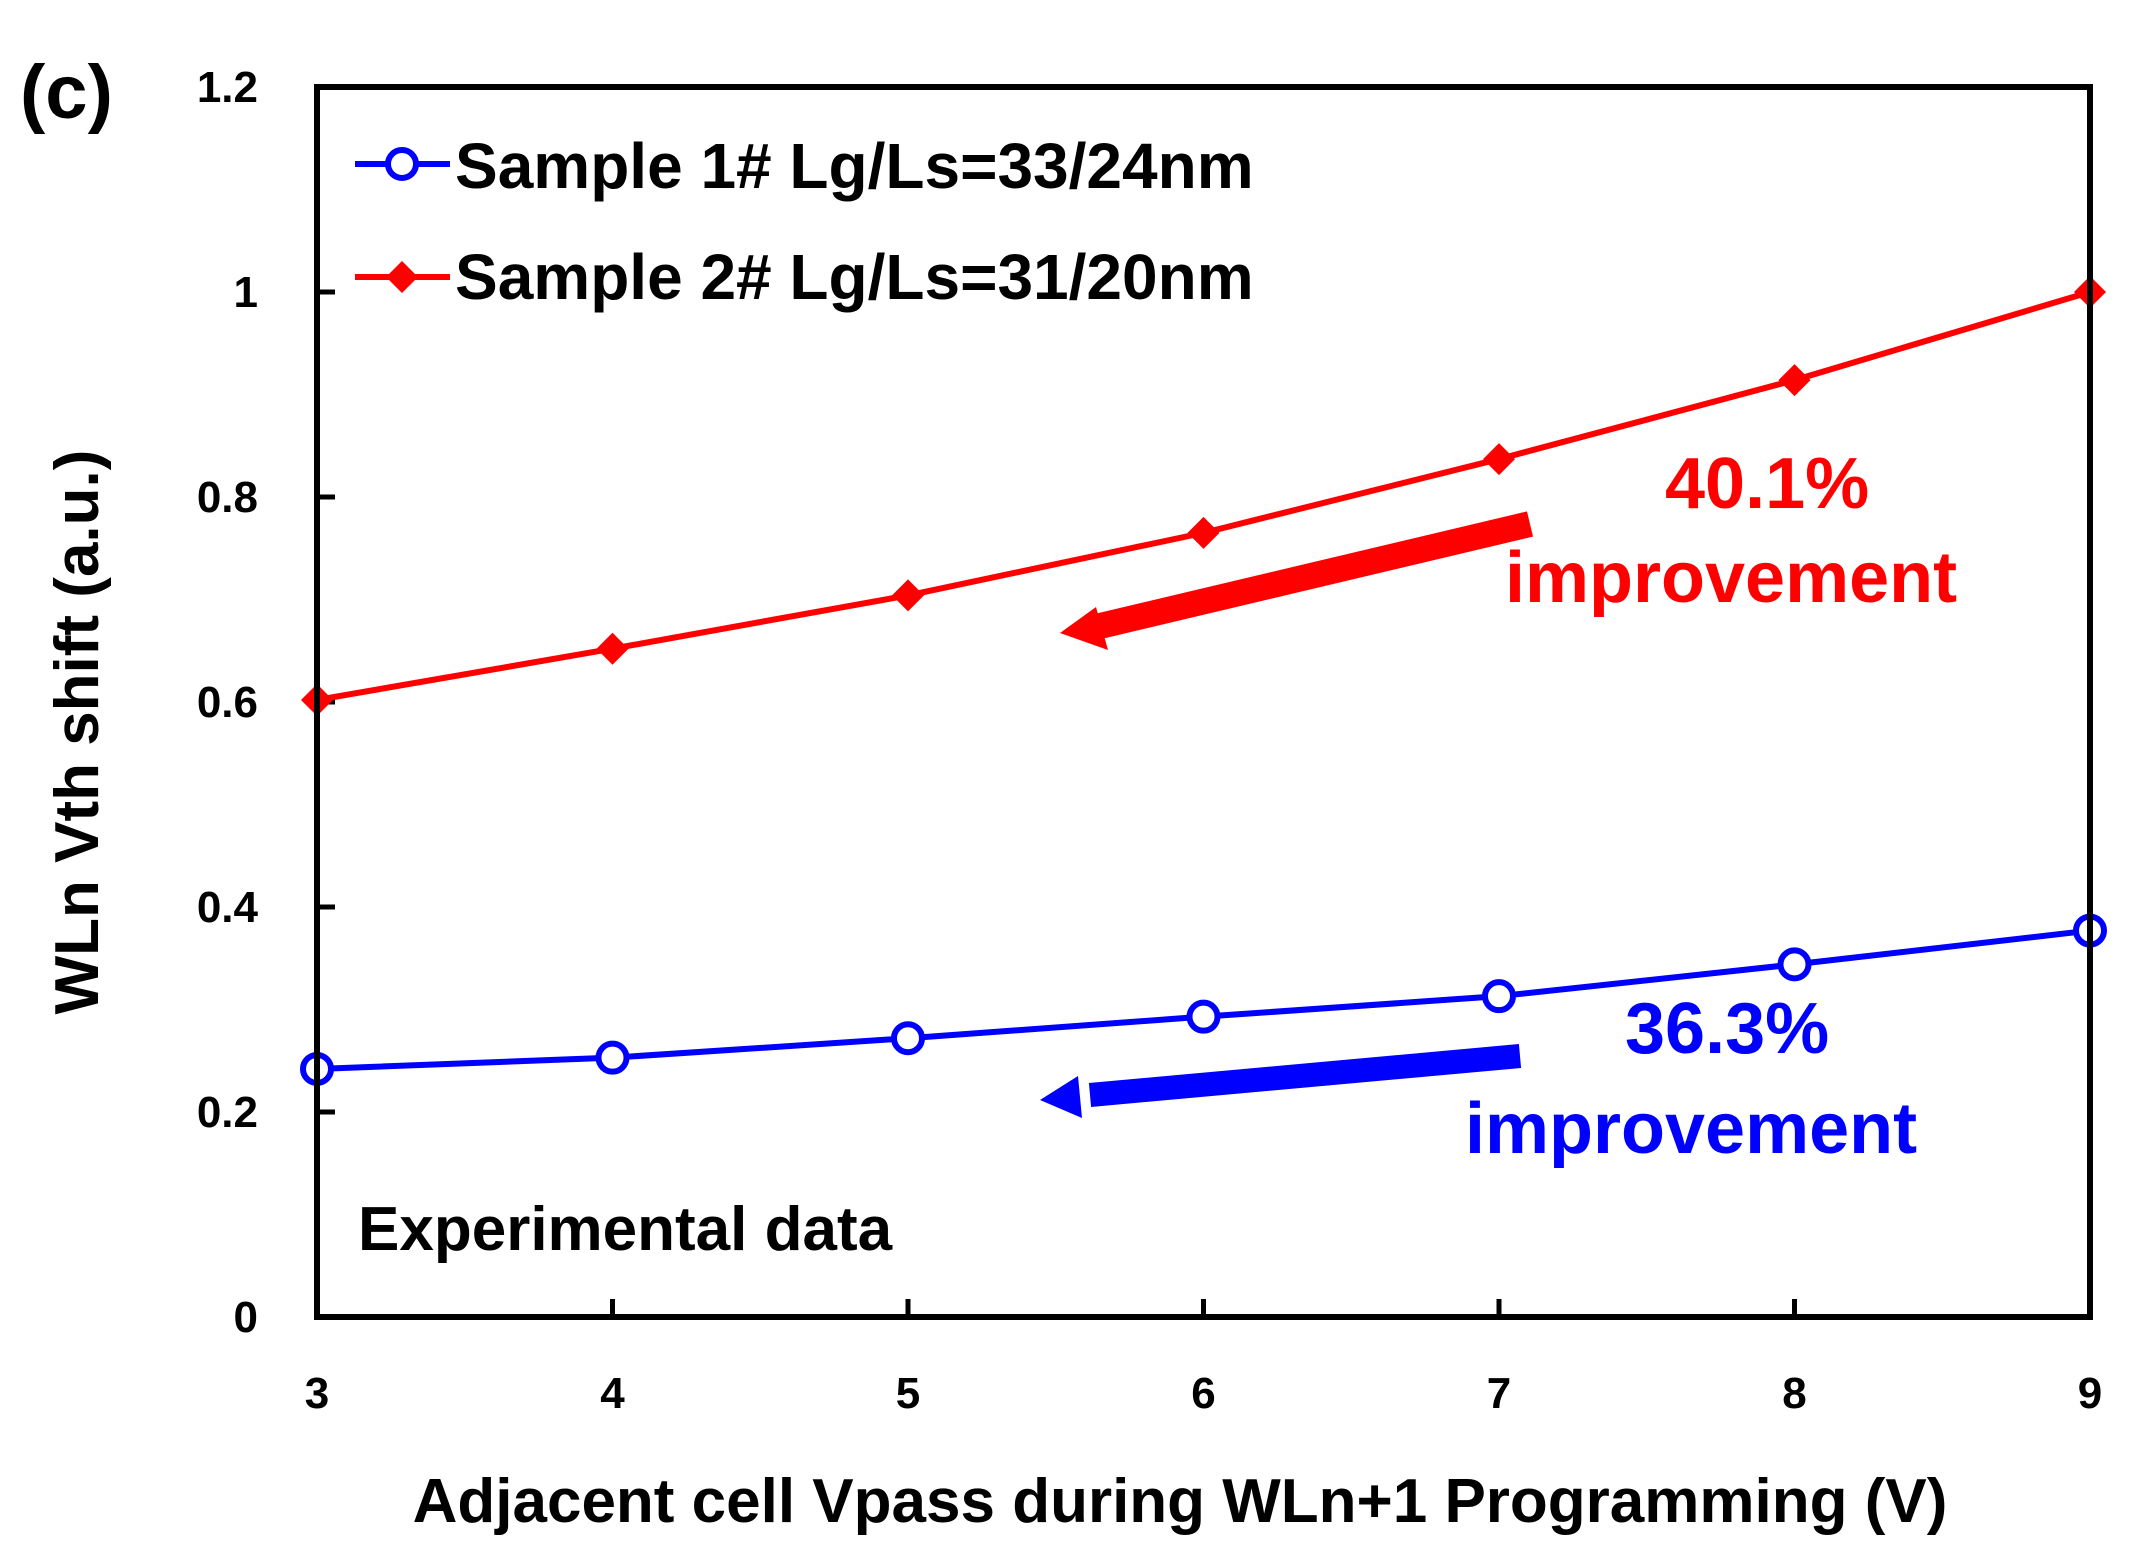  I want to click on legend-item-sample-1: Sample 1# Lg/Ls=33/24nm, so click(804, 166).